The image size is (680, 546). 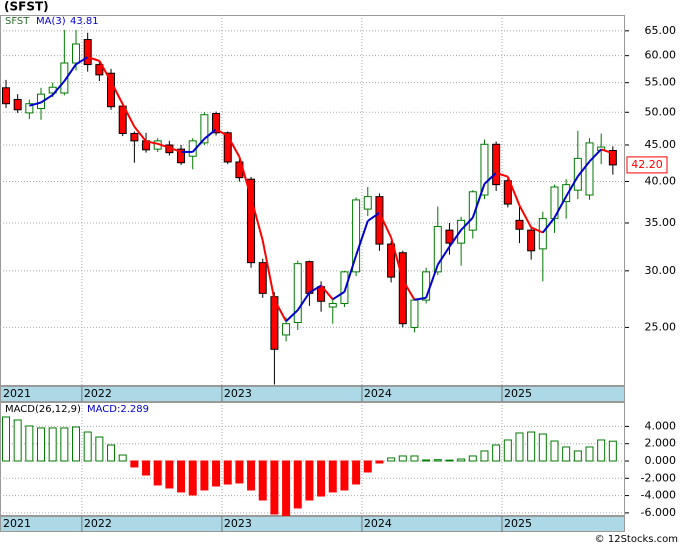 What do you see at coordinates (658, 477) in the screenshot?
I see `y-tick-label: -2.000` at bounding box center [658, 477].